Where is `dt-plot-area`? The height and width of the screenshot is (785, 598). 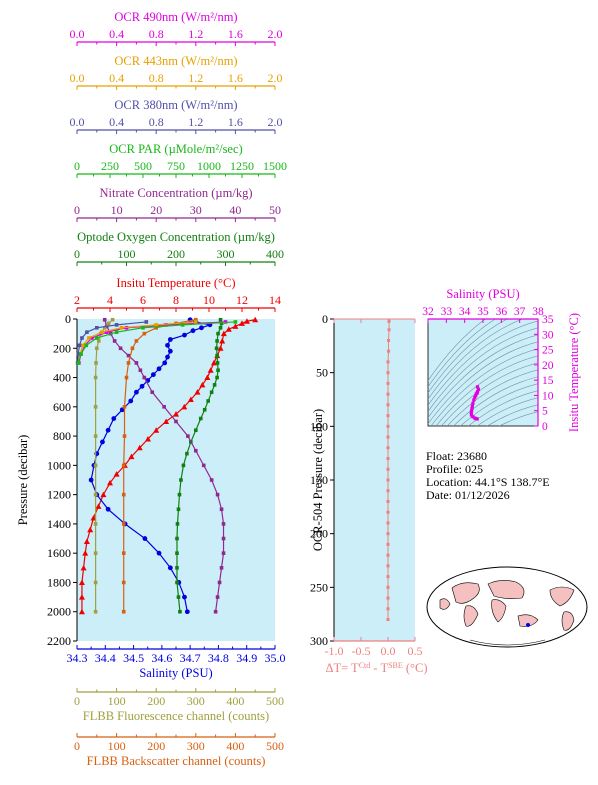 dt-plot-area is located at coordinates (374, 480).